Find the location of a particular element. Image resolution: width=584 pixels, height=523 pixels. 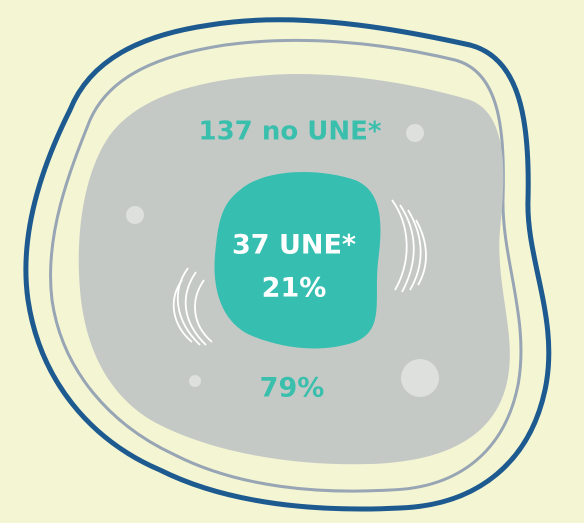

inner-label: 37 UNE* is located at coordinates (294, 245).